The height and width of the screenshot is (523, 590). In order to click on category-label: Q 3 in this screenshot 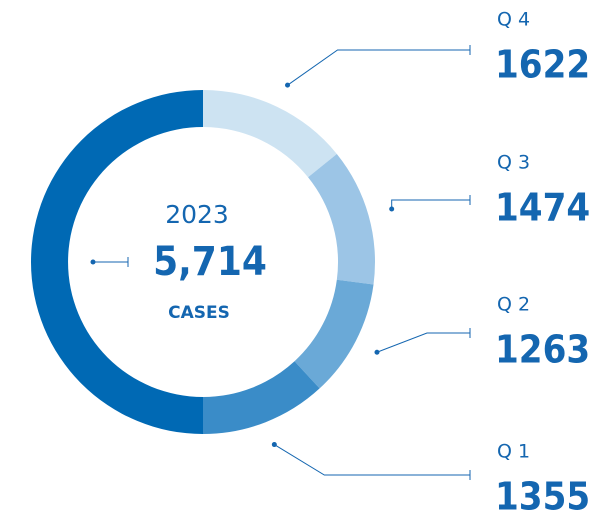, I will do `click(513, 163)`.